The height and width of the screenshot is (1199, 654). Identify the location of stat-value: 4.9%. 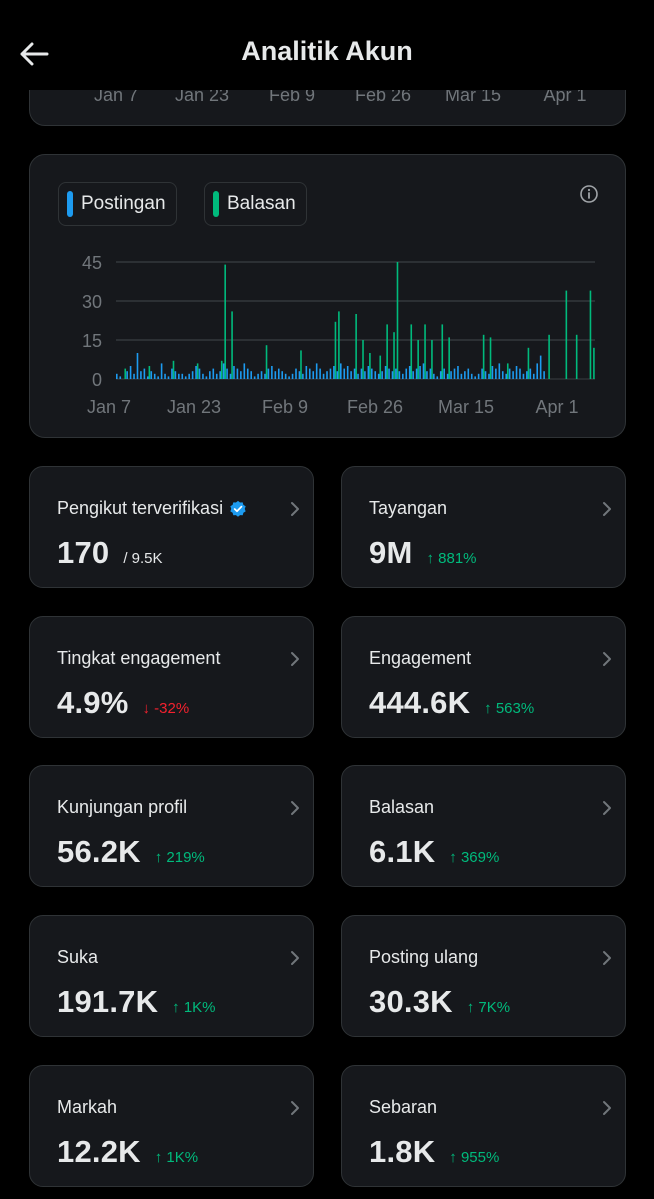
(93, 702).